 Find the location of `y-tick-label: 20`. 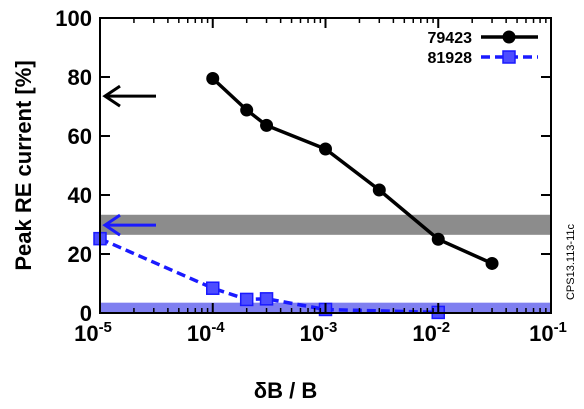

y-tick-label: 20 is located at coordinates (80, 254).